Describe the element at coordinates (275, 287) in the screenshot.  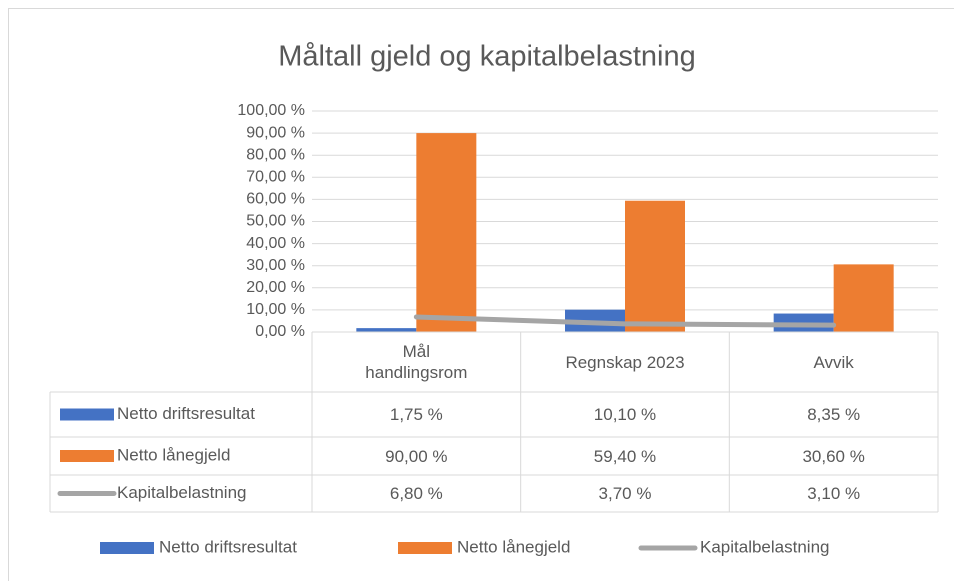
I see `y-tick-label: 20,00 %` at that location.